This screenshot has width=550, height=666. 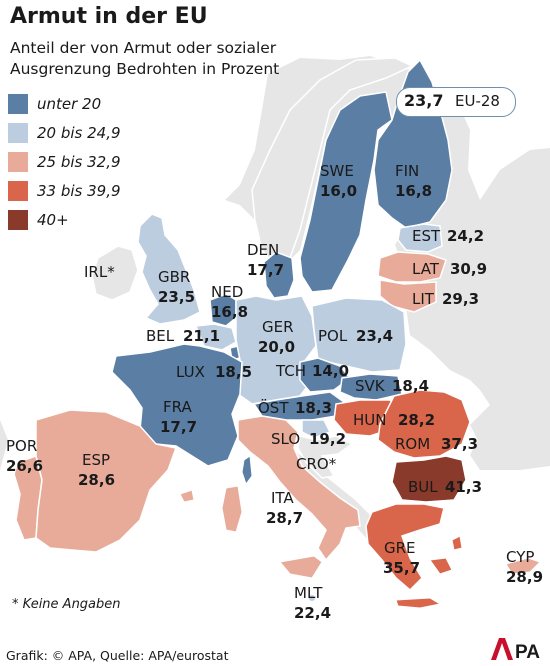 I want to click on map-region-ita, so click(x=299, y=488).